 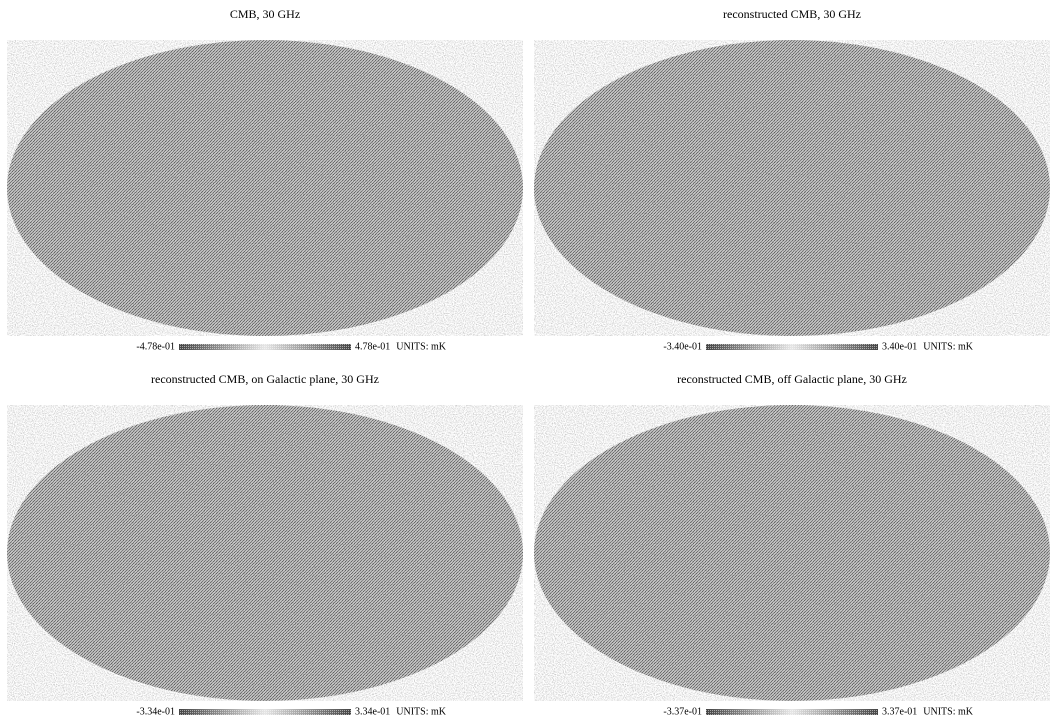 I want to click on colorbar-max: 3.37e-01, so click(x=899, y=711).